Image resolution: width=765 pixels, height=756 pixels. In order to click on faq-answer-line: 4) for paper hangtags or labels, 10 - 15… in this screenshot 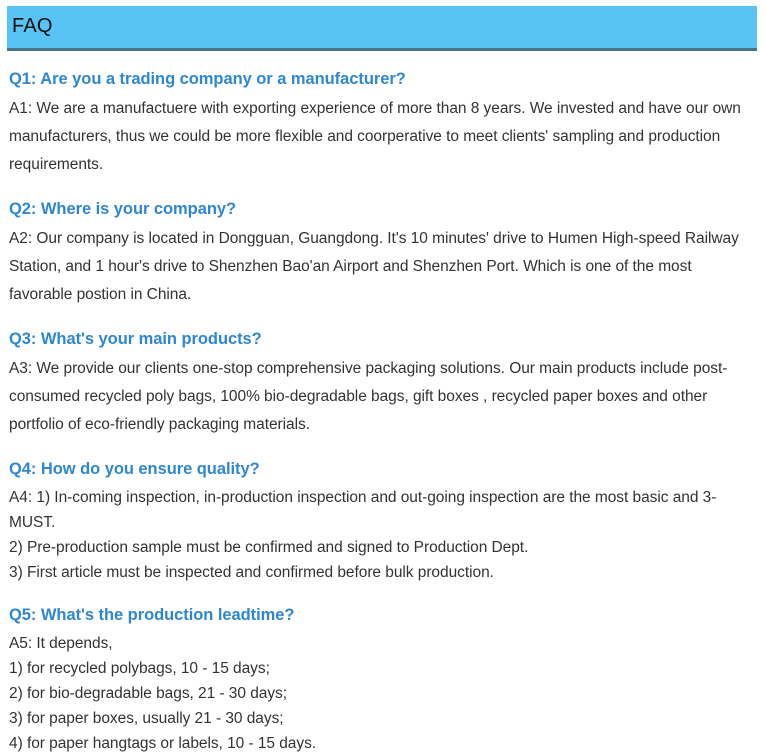, I will do `click(163, 743)`.